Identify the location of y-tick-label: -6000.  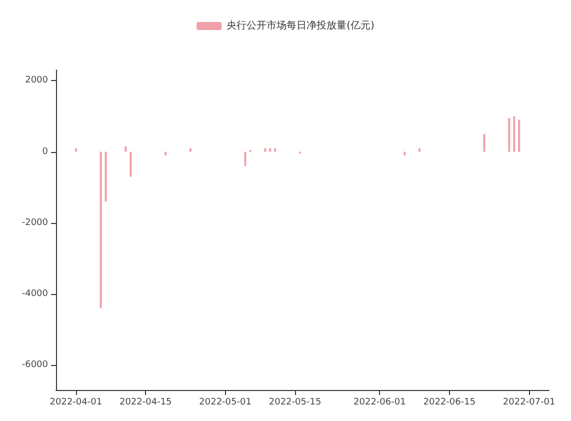
(35, 365).